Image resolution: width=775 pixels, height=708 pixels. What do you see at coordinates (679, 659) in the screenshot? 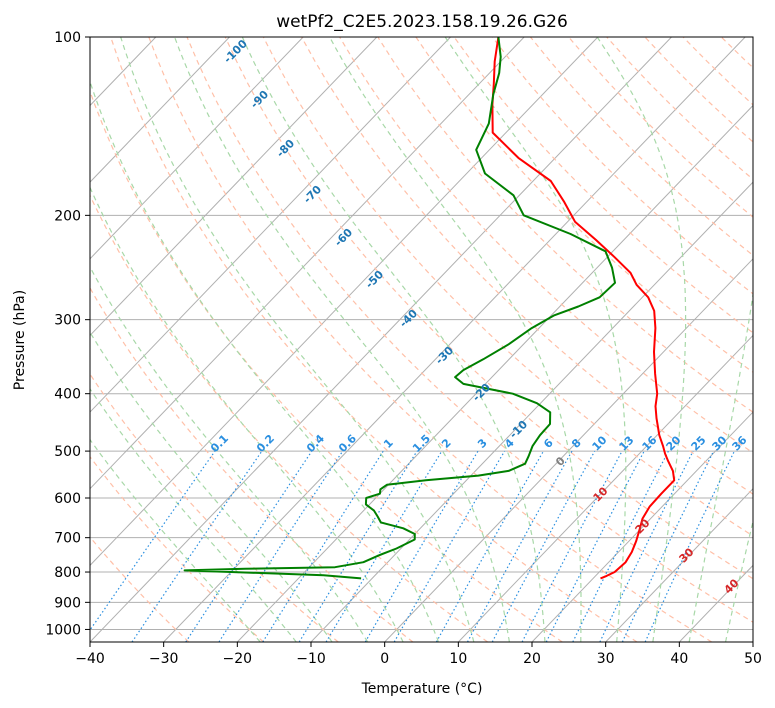
I see `x-tick-label: 40` at bounding box center [679, 659].